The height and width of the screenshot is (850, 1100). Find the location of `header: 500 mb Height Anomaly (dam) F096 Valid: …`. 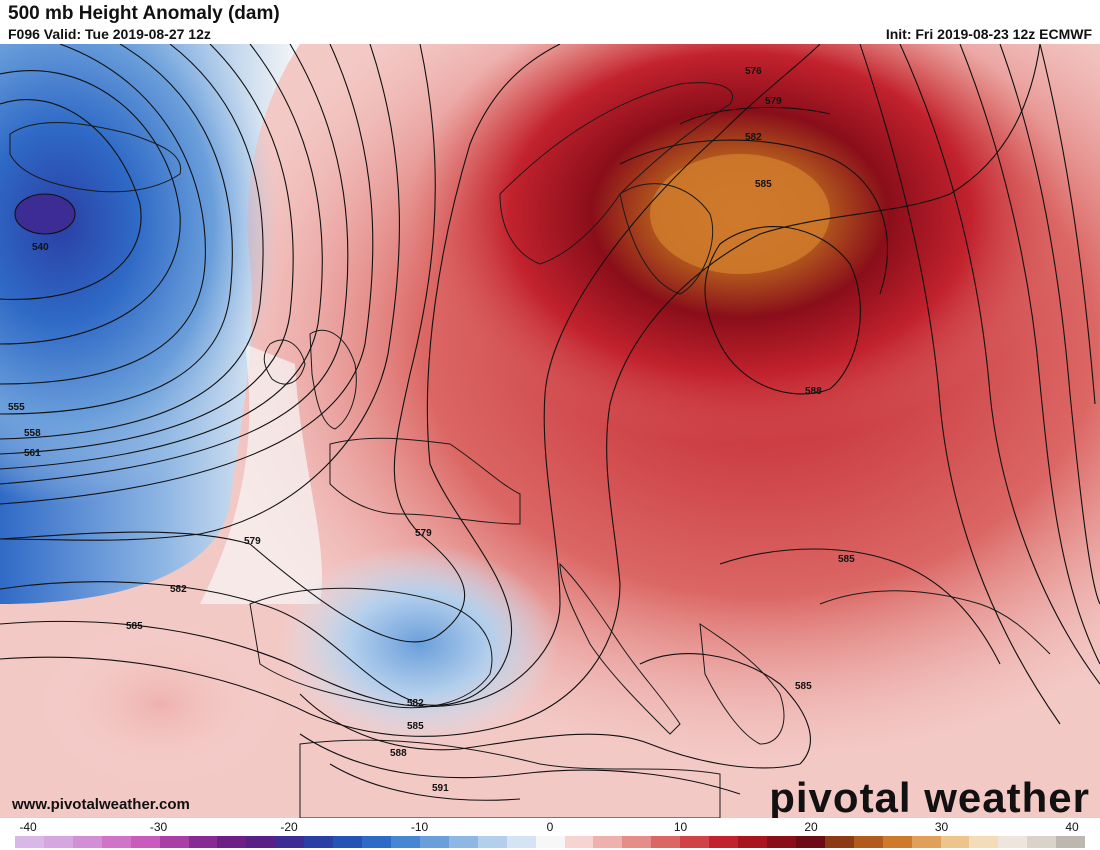

header: 500 mb Height Anomaly (dam) F096 Valid: … is located at coordinates (550, 22).